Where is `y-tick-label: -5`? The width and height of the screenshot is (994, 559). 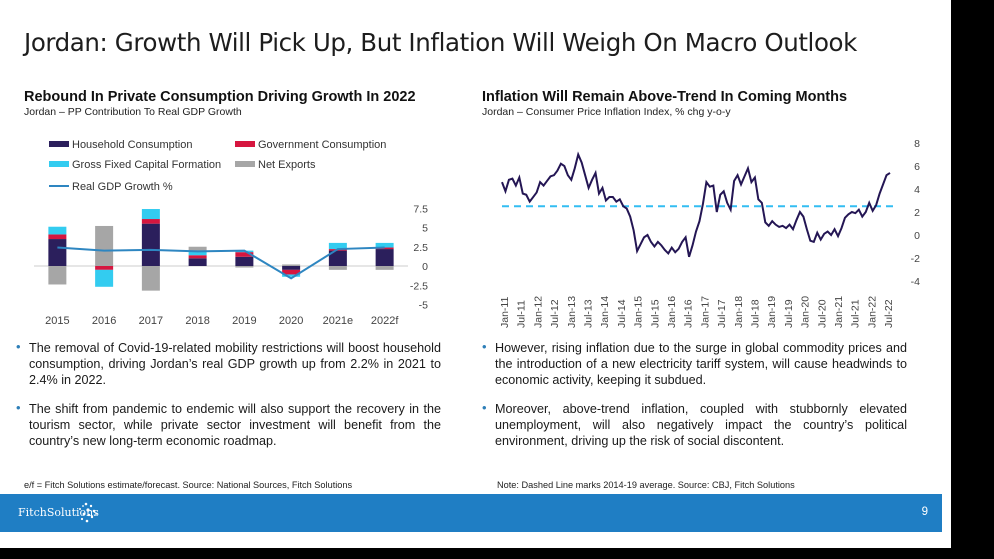 y-tick-label: -5 is located at coordinates (423, 306).